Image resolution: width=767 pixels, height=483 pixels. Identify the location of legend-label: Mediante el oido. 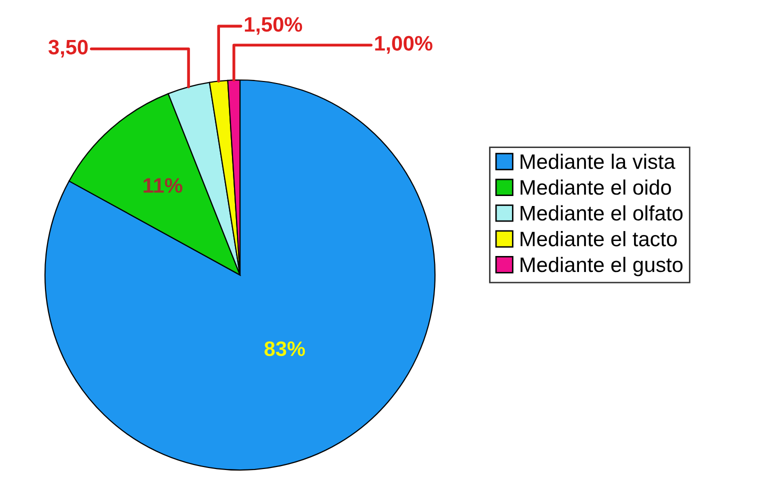
(595, 187).